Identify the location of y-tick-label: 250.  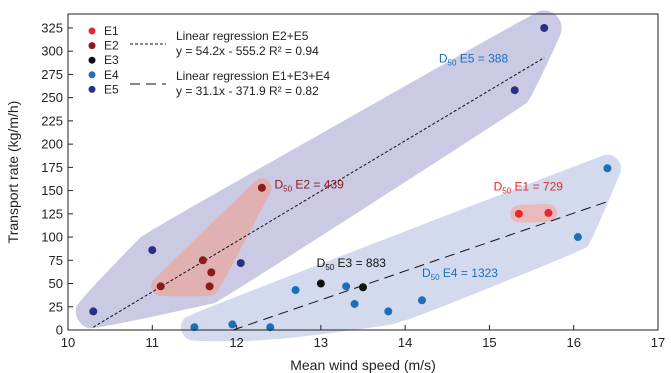
(52, 97).